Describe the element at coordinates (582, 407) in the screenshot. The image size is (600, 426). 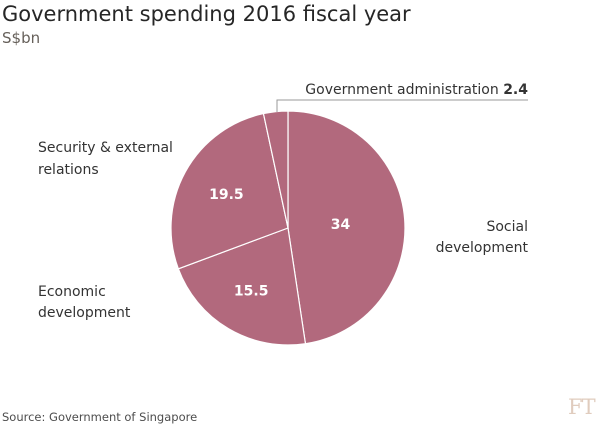
I see `ft-logo: FT` at that location.